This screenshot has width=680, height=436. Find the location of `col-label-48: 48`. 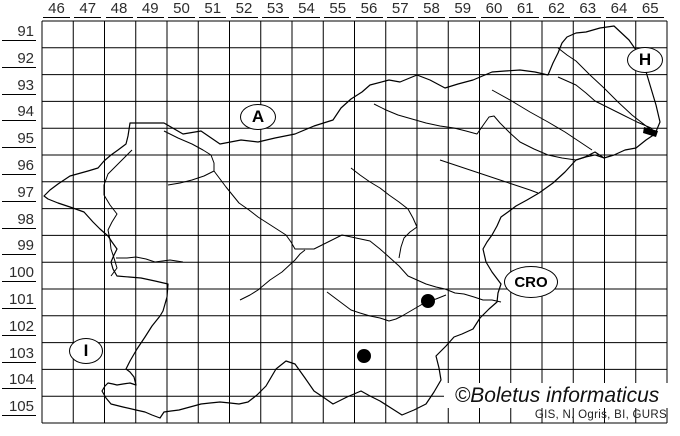

col-label-48: 48 is located at coordinates (119, 9).